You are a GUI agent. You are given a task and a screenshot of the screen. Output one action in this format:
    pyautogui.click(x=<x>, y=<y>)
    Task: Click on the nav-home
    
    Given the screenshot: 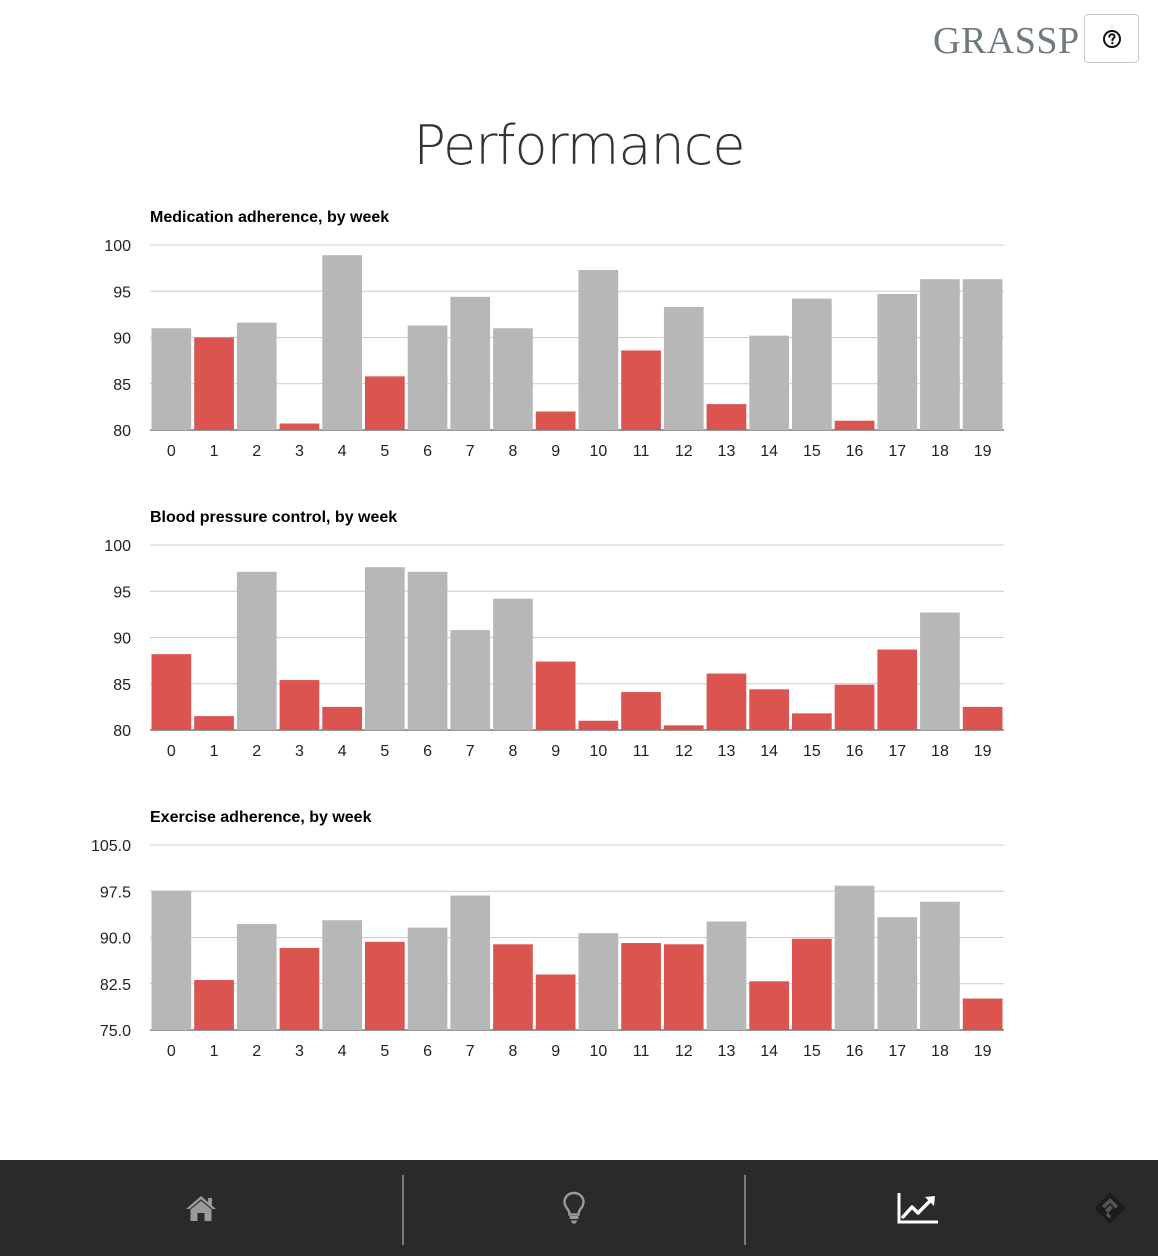 What is the action you would take?
    pyautogui.click(x=201, y=1208)
    